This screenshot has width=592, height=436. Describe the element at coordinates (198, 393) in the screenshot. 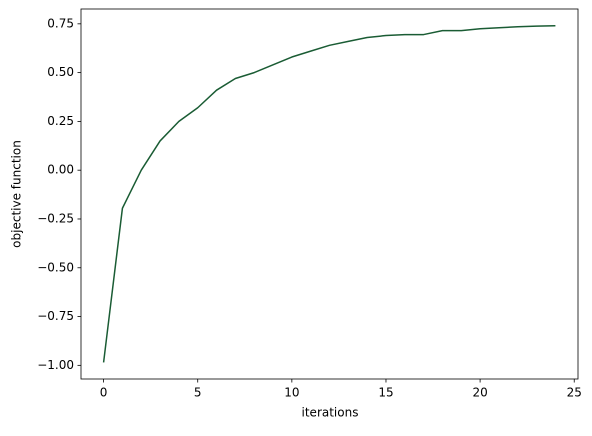

I see `x-tick-label: 5` at that location.